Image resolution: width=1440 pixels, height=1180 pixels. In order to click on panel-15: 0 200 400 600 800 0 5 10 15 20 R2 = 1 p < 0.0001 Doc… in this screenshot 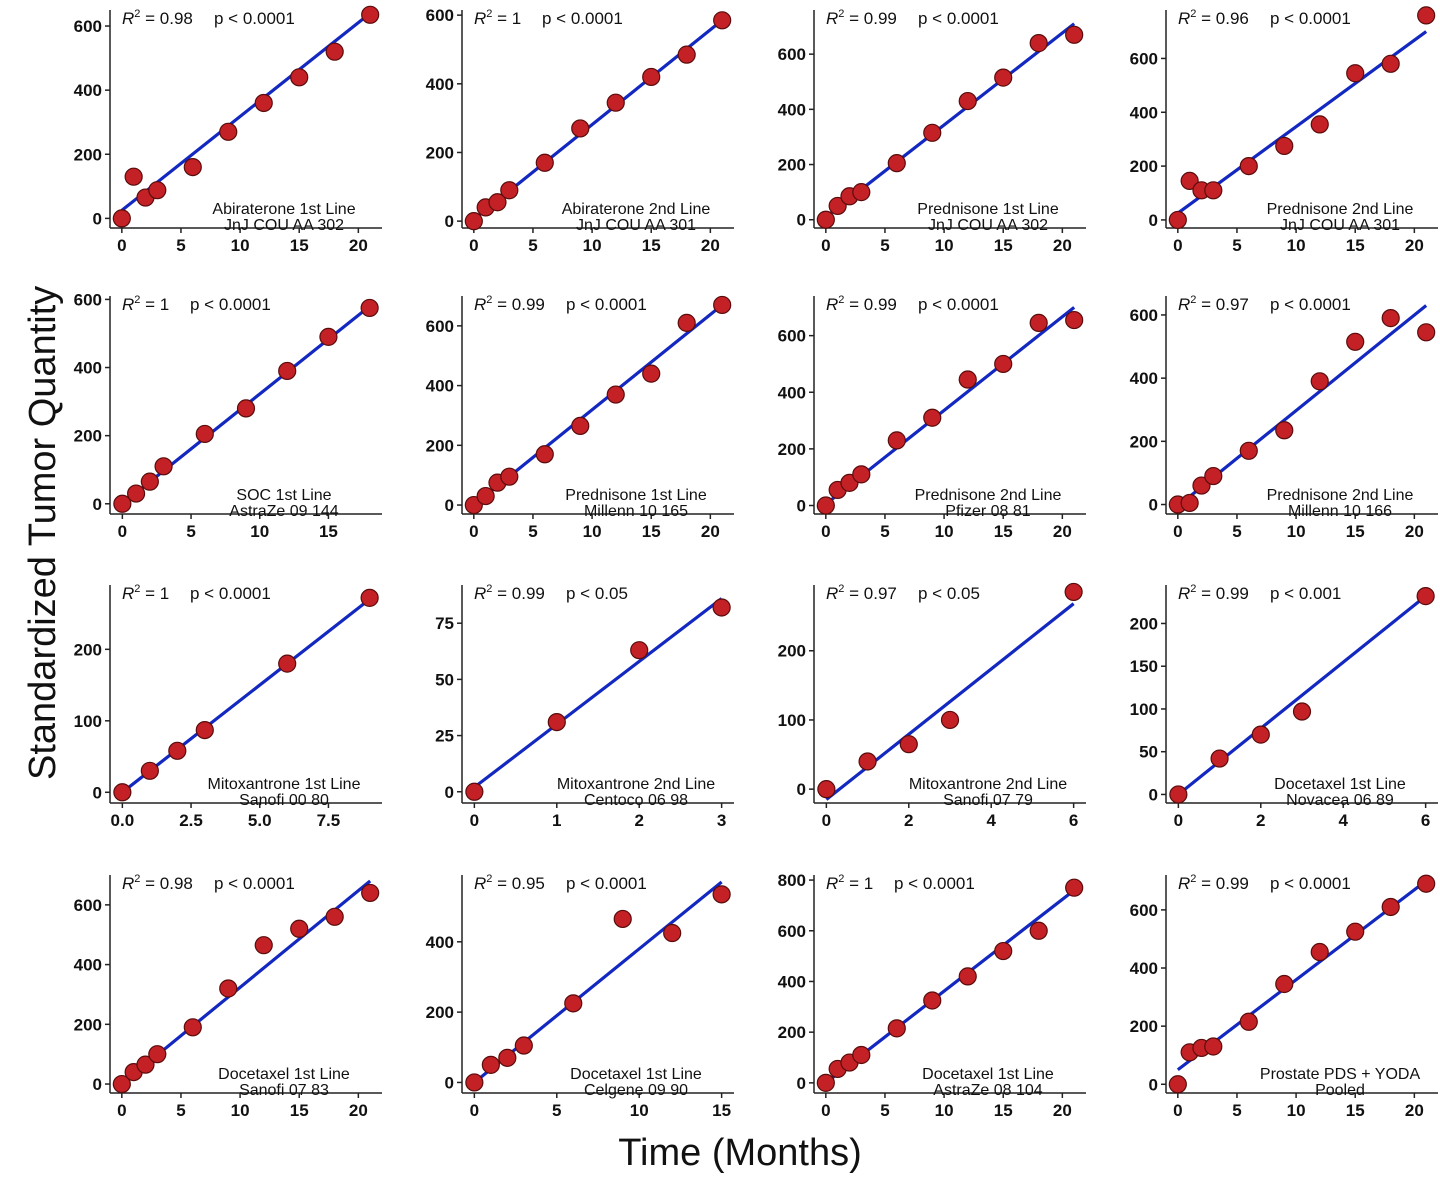, I will do `click(932, 995)`.